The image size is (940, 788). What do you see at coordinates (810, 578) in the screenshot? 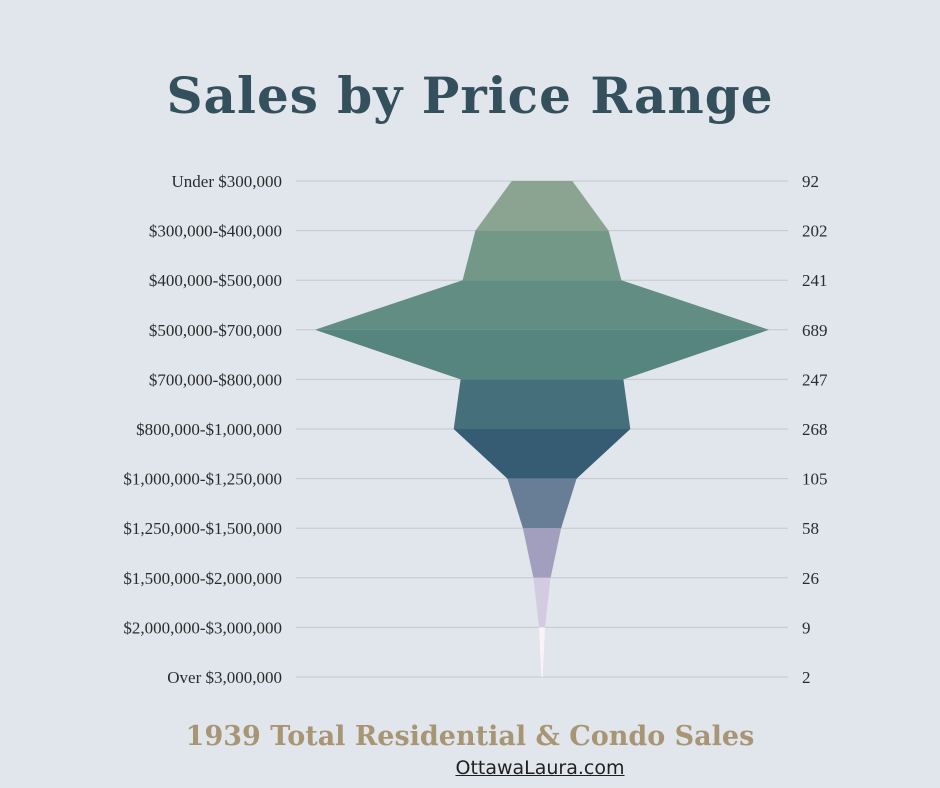
I see `value-label: 26` at bounding box center [810, 578].